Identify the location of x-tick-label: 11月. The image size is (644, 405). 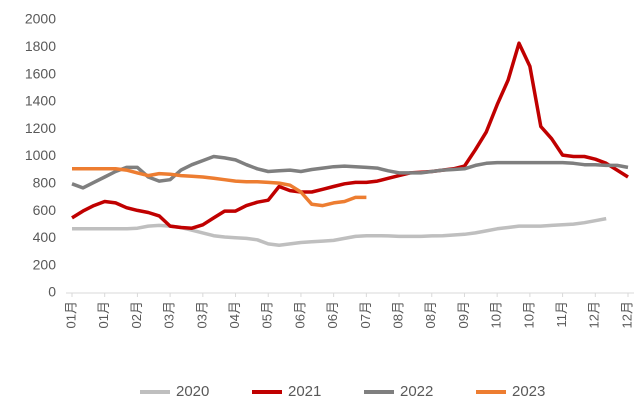
(561, 314).